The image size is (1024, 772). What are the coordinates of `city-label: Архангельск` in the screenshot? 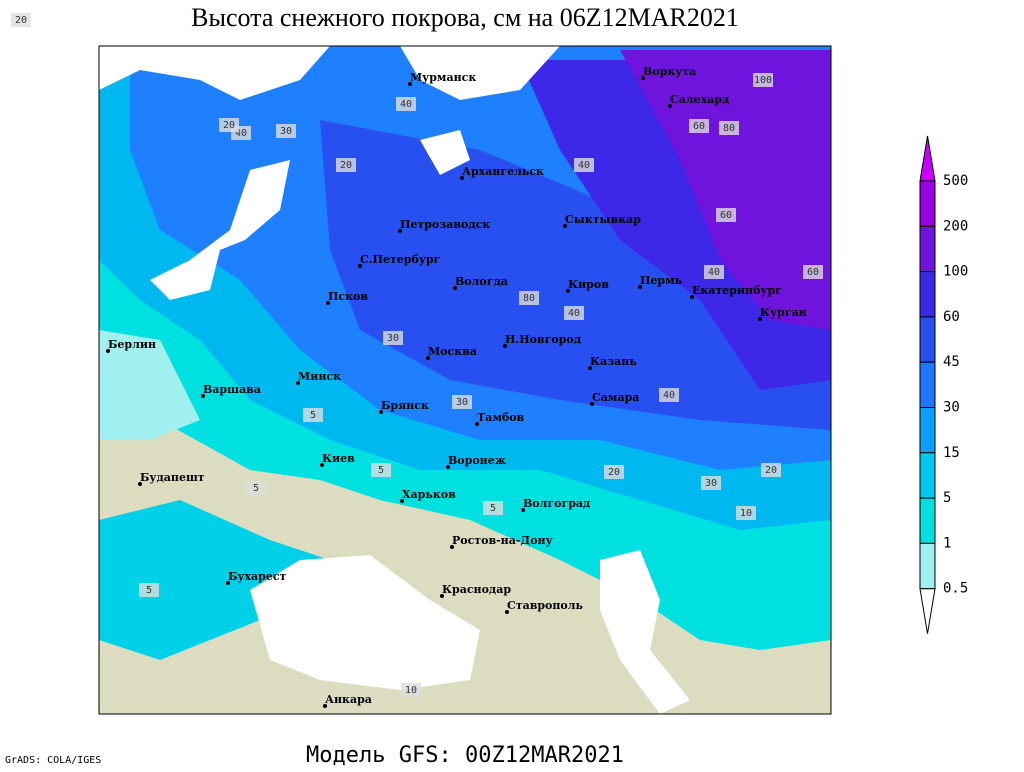 It's located at (503, 171).